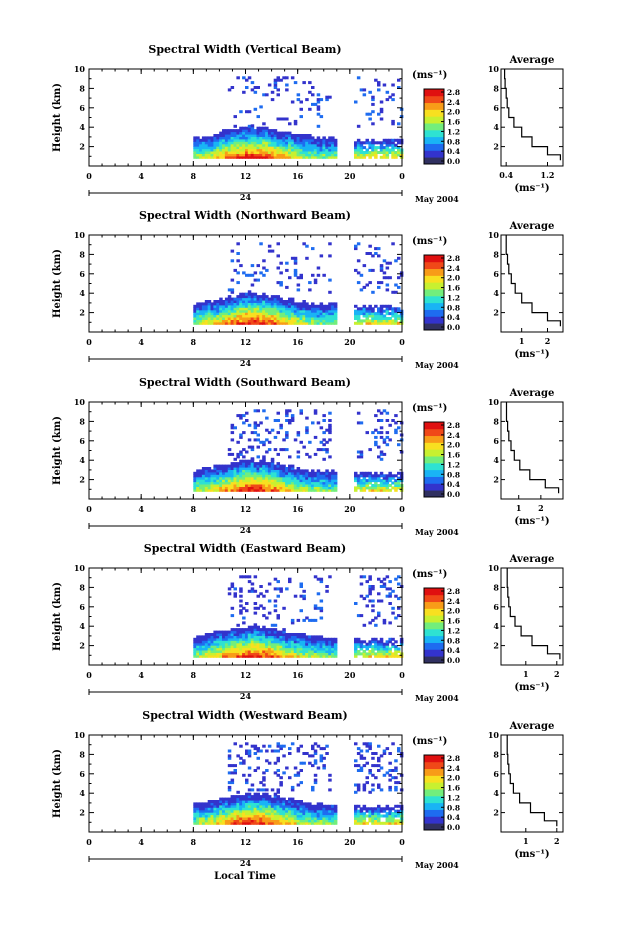 This screenshot has height=929, width=622. I want to click on x-tick-label: 8, so click(194, 176).